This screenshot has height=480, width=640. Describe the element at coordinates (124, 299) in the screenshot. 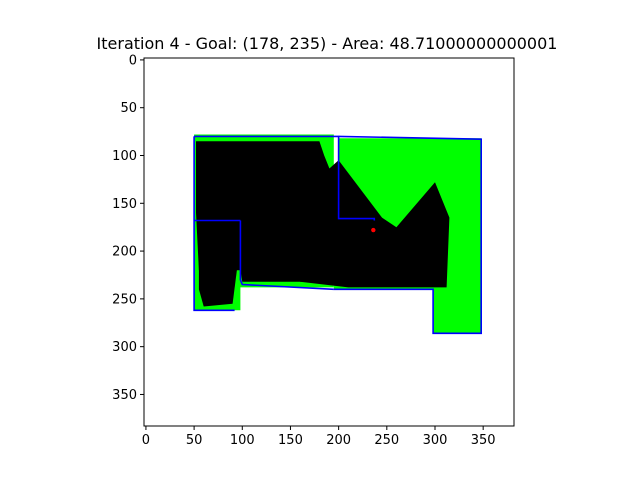

I see `y-tick-label-250: 250` at that location.